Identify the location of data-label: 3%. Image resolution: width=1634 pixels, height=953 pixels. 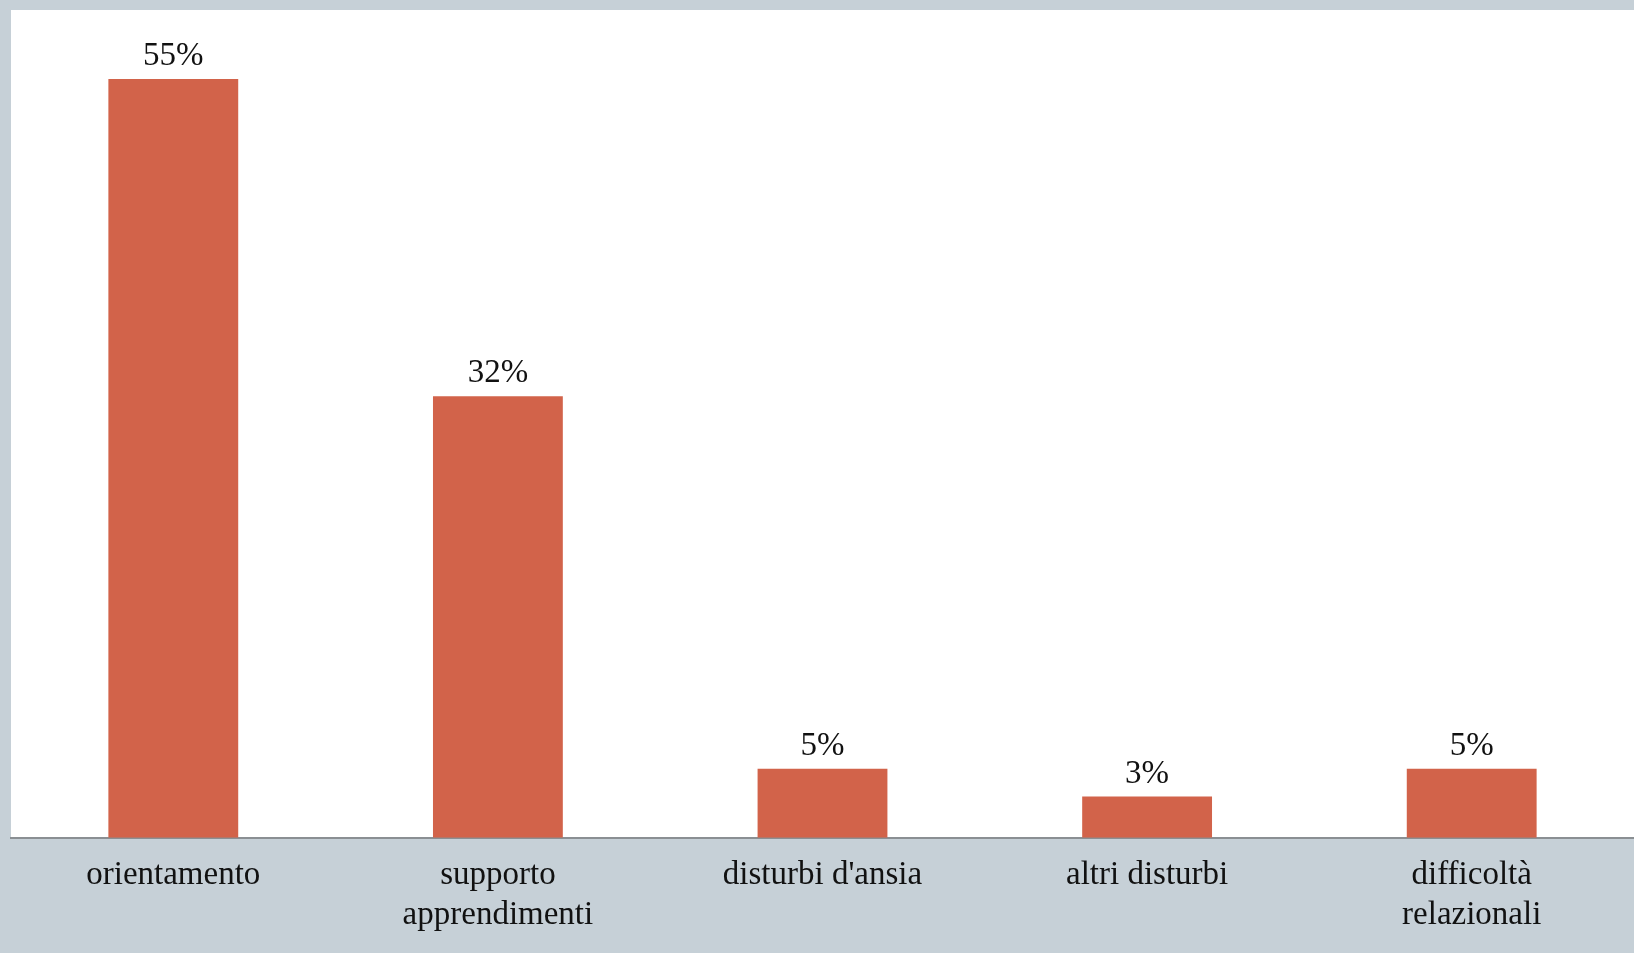
(1147, 771).